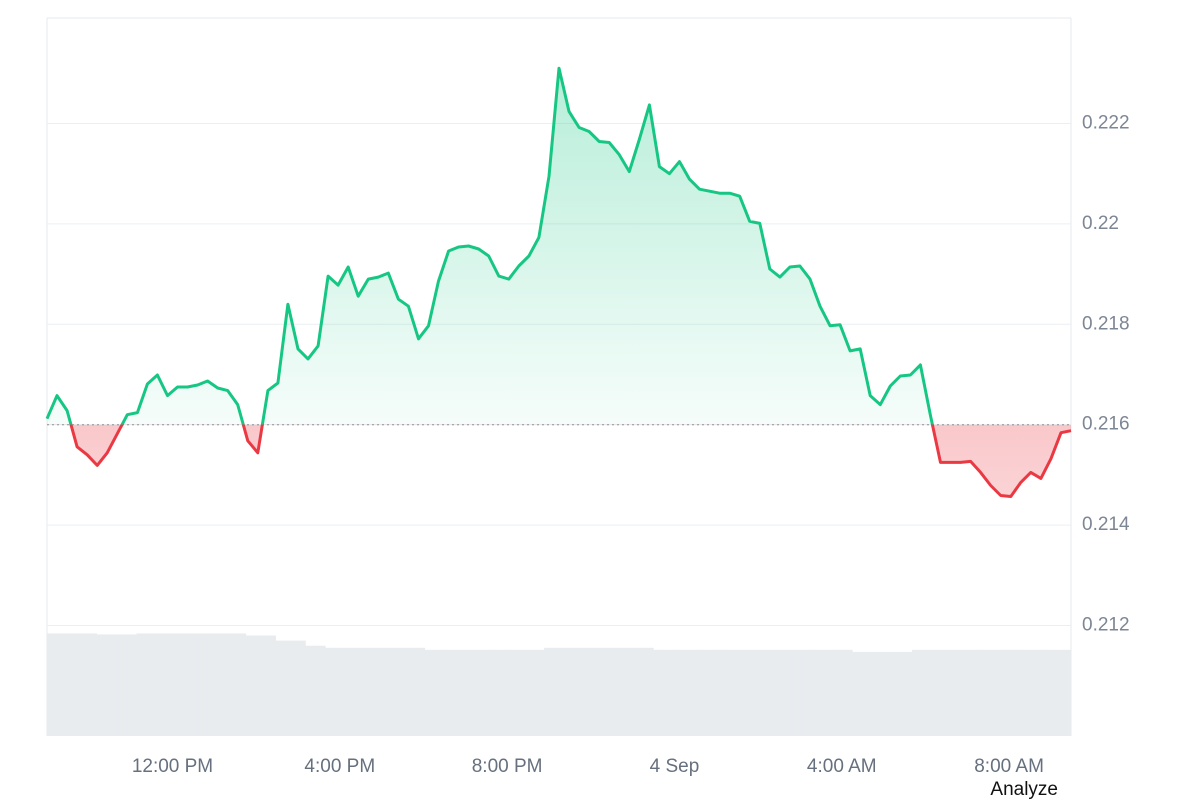 Image resolution: width=1200 pixels, height=800 pixels. What do you see at coordinates (1100, 223) in the screenshot?
I see `y-tick-label: 0.22` at bounding box center [1100, 223].